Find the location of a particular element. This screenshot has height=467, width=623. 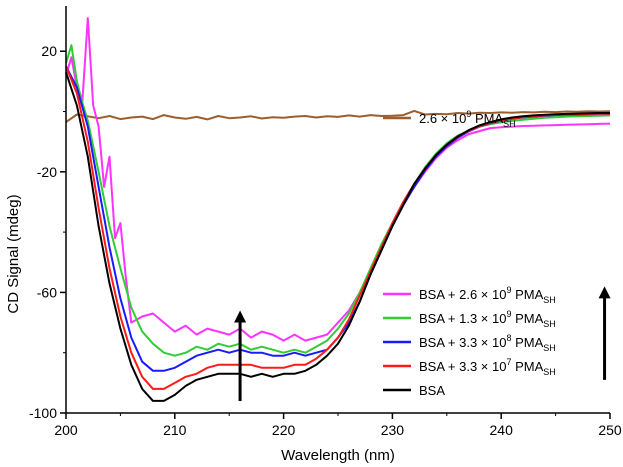

x-tick-label-5: 250 is located at coordinates (610, 430).